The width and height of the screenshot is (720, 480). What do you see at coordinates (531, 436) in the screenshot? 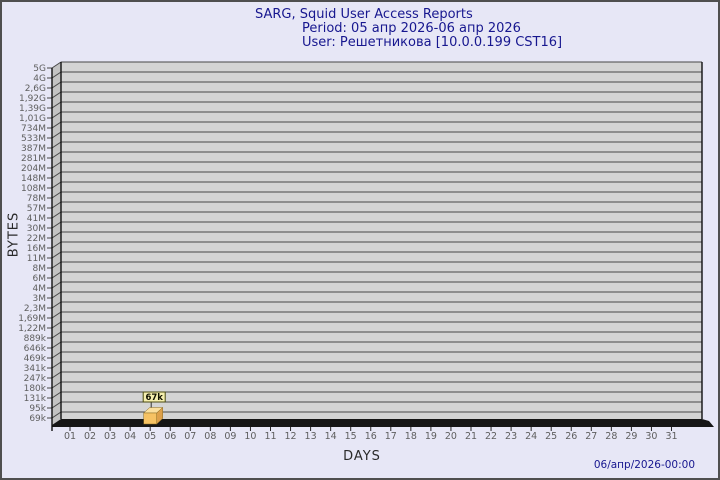
I see `x-tick-label: 24` at bounding box center [531, 436].